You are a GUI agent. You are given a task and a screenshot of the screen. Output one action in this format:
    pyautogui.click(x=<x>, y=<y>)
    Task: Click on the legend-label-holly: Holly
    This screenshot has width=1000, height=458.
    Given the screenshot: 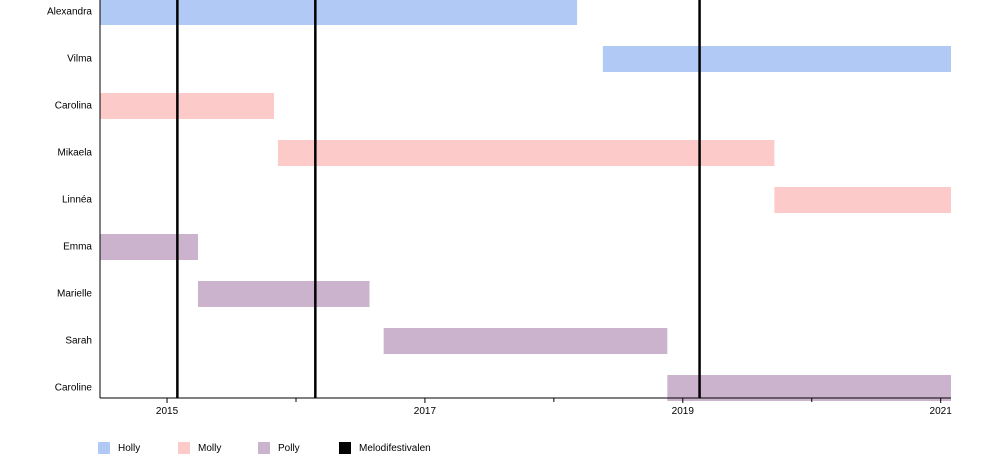 What is the action you would take?
    pyautogui.click(x=129, y=448)
    